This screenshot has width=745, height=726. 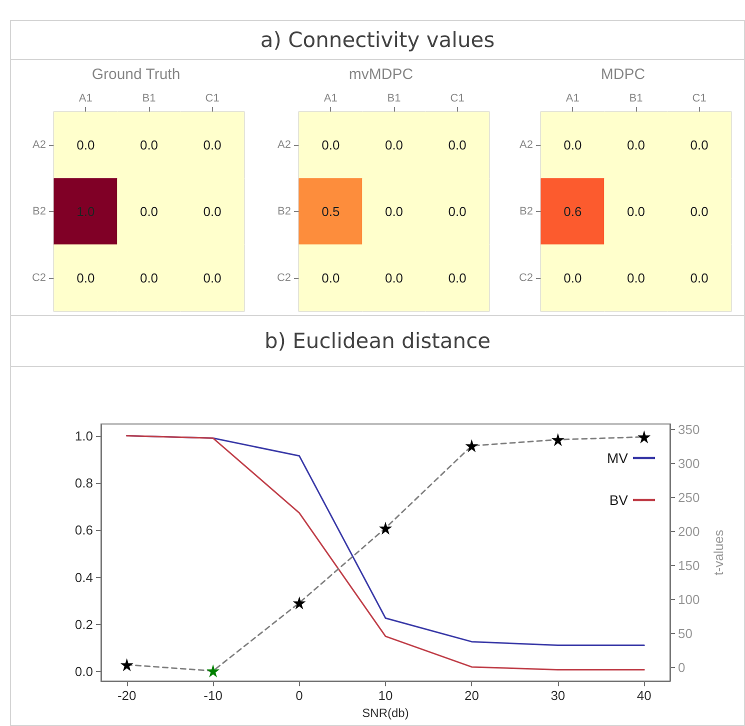 I want to click on chart-title: Ground Truth, so click(x=136, y=74).